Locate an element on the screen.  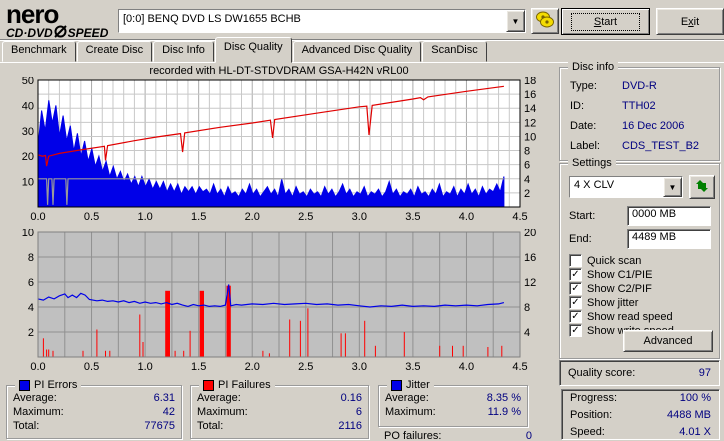
progress-row: Progress: 100 % is located at coordinates (640, 398).